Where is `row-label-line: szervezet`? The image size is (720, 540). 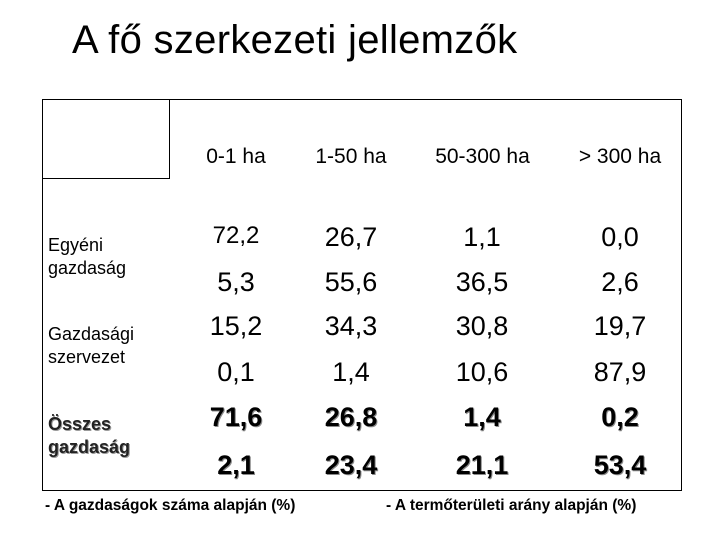 row-label-line: szervezet is located at coordinates (87, 357).